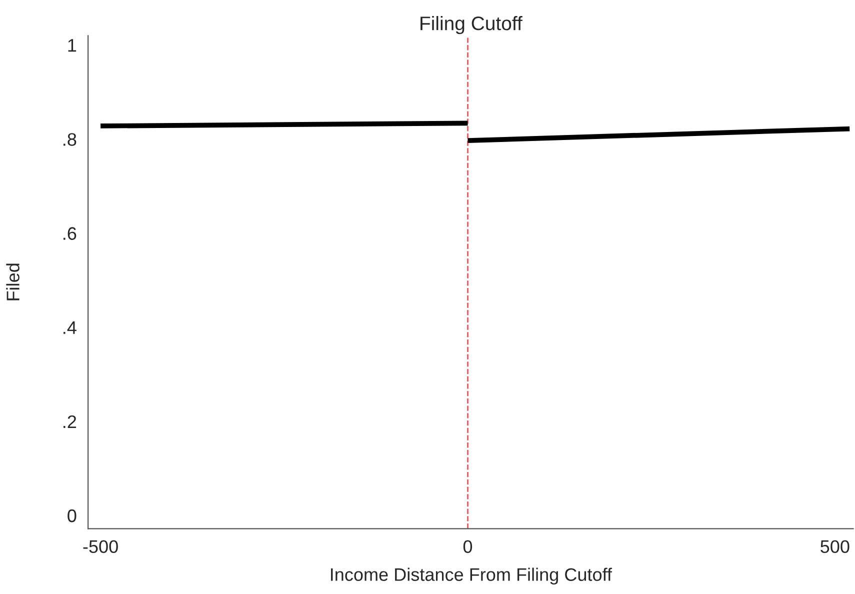 The height and width of the screenshot is (594, 855). I want to click on y-tick-label: .6, so click(70, 233).